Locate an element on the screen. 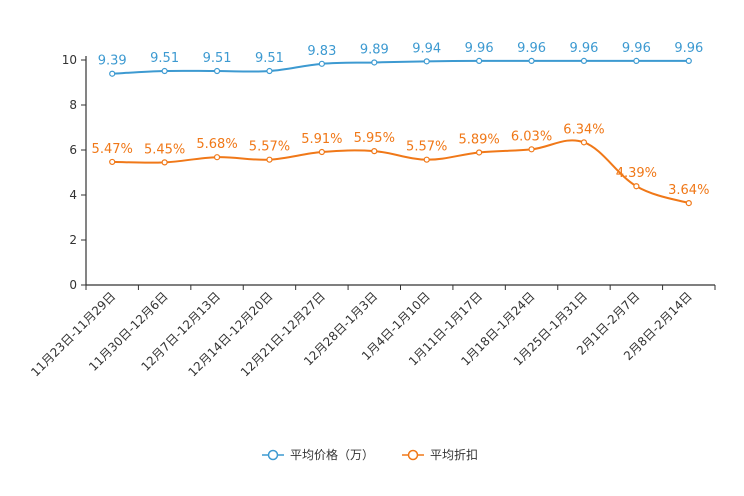 The width and height of the screenshot is (744, 496). data-label: 9.39 is located at coordinates (112, 61).